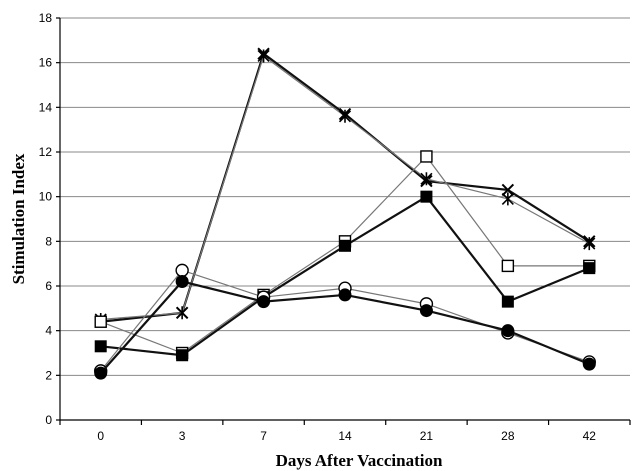  I want to click on y-tick-label: 16, so click(46, 63).